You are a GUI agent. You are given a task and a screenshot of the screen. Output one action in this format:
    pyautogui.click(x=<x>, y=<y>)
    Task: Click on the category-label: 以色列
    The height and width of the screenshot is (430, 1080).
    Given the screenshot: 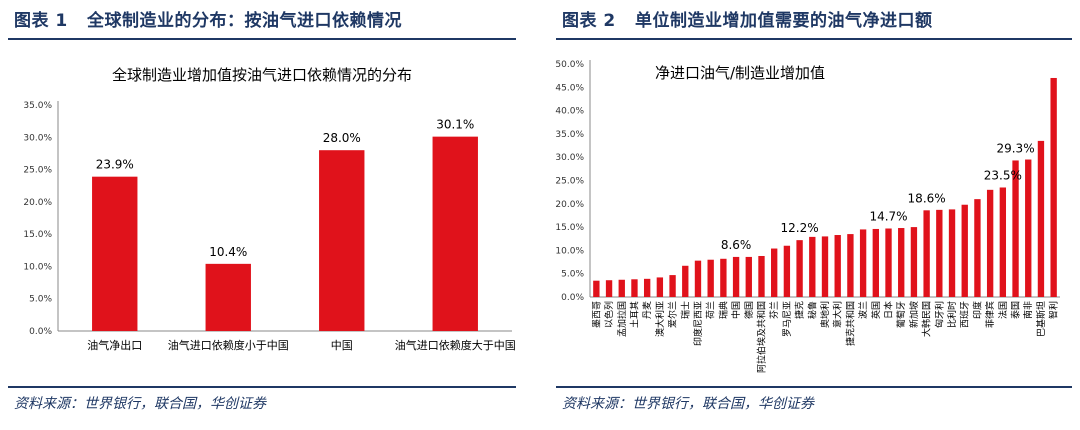 What is the action you would take?
    pyautogui.click(x=609, y=314)
    